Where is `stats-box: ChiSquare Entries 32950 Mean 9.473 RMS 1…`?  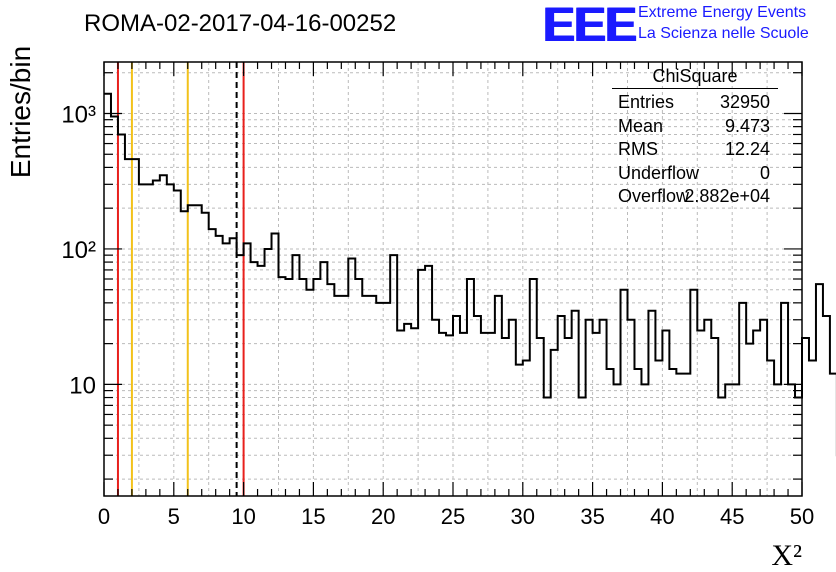 stats-box: ChiSquare Entries 32950 Mean 9.473 RMS 1… is located at coordinates (695, 137).